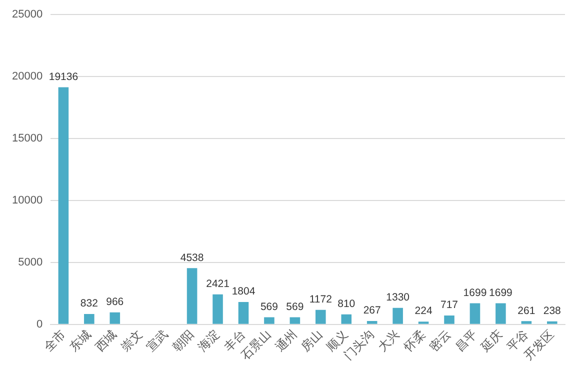  Describe the element at coordinates (208, 340) in the screenshot. I see `x-tick-label: 海淀` at that location.